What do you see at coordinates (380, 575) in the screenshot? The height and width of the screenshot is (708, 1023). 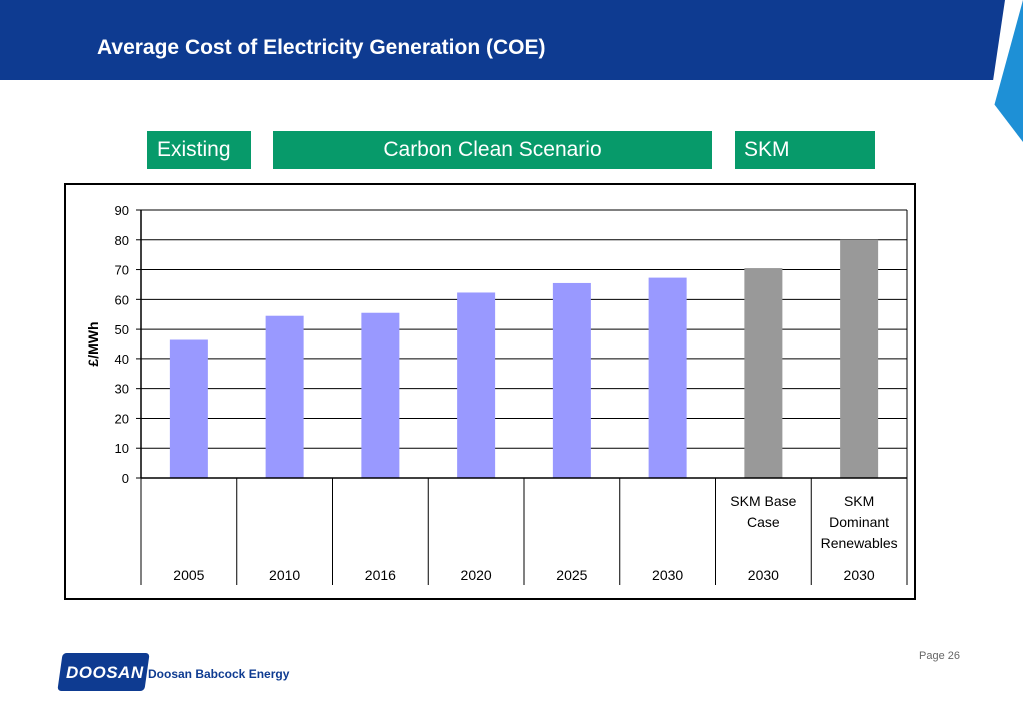 I see `year-label: 2016` at bounding box center [380, 575].